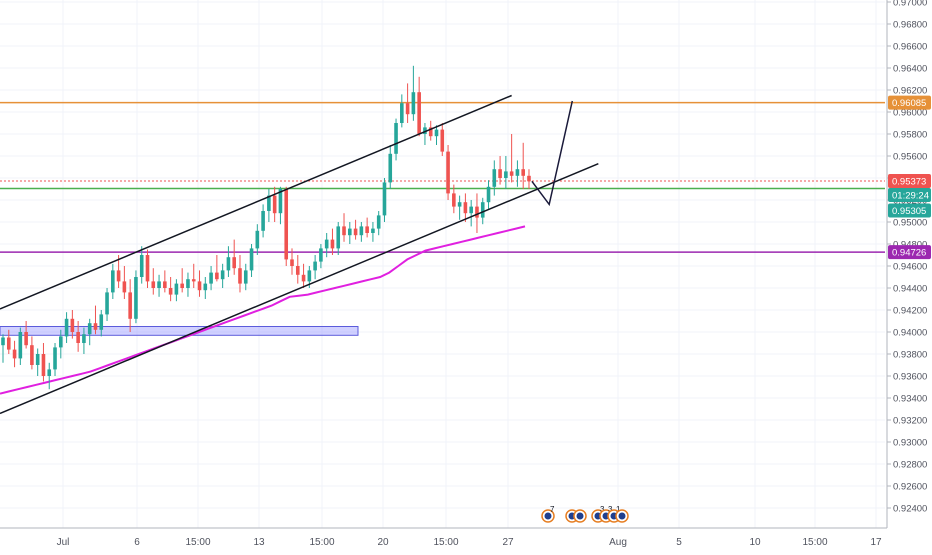  What do you see at coordinates (179, 331) in the screenshot?
I see `demand-zone` at bounding box center [179, 331].